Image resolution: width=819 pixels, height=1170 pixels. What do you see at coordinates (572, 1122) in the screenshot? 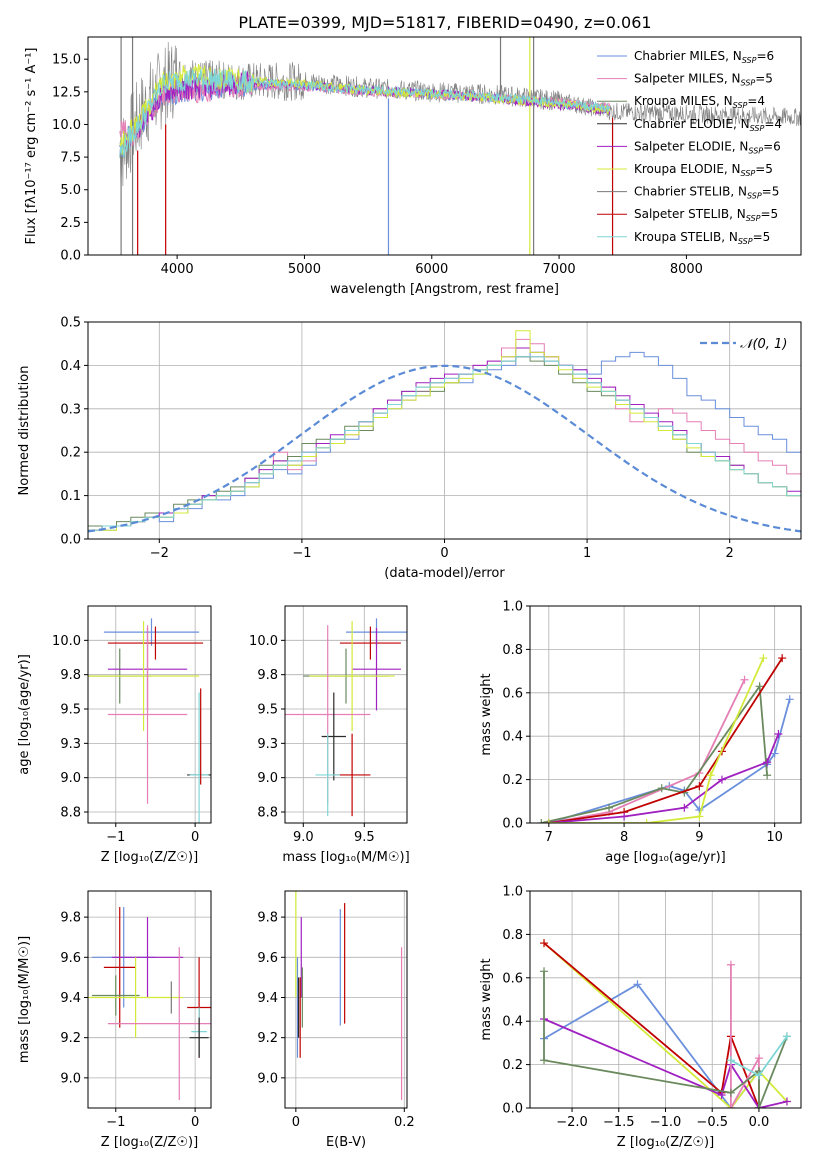
I see `x-tick-label: −2.0` at bounding box center [572, 1122].